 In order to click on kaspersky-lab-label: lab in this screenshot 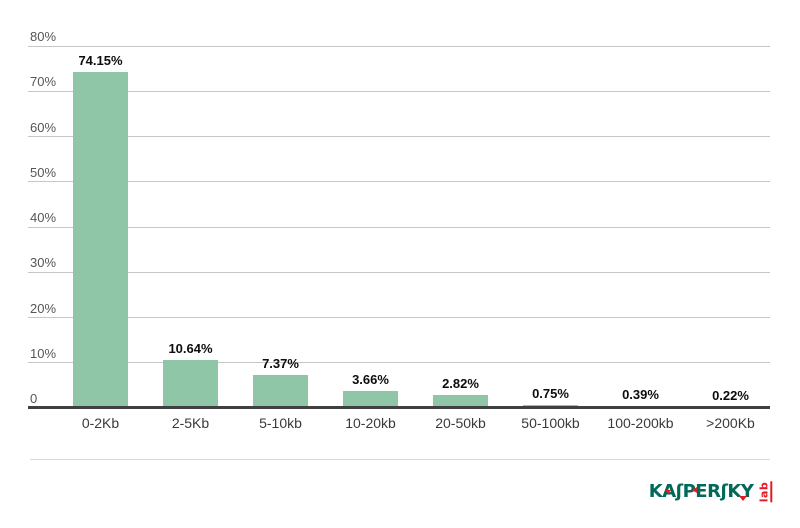, I will do `click(765, 492)`.